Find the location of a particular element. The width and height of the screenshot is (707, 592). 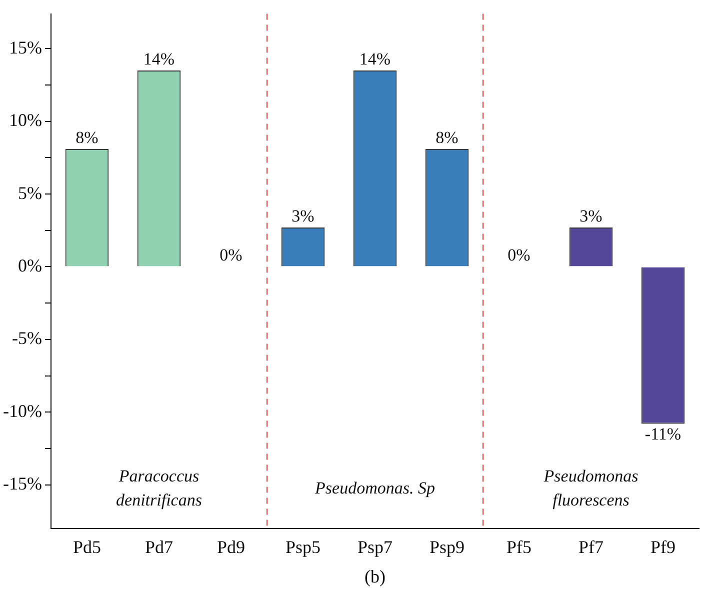

y-tick-label: 15% is located at coordinates (25, 47).